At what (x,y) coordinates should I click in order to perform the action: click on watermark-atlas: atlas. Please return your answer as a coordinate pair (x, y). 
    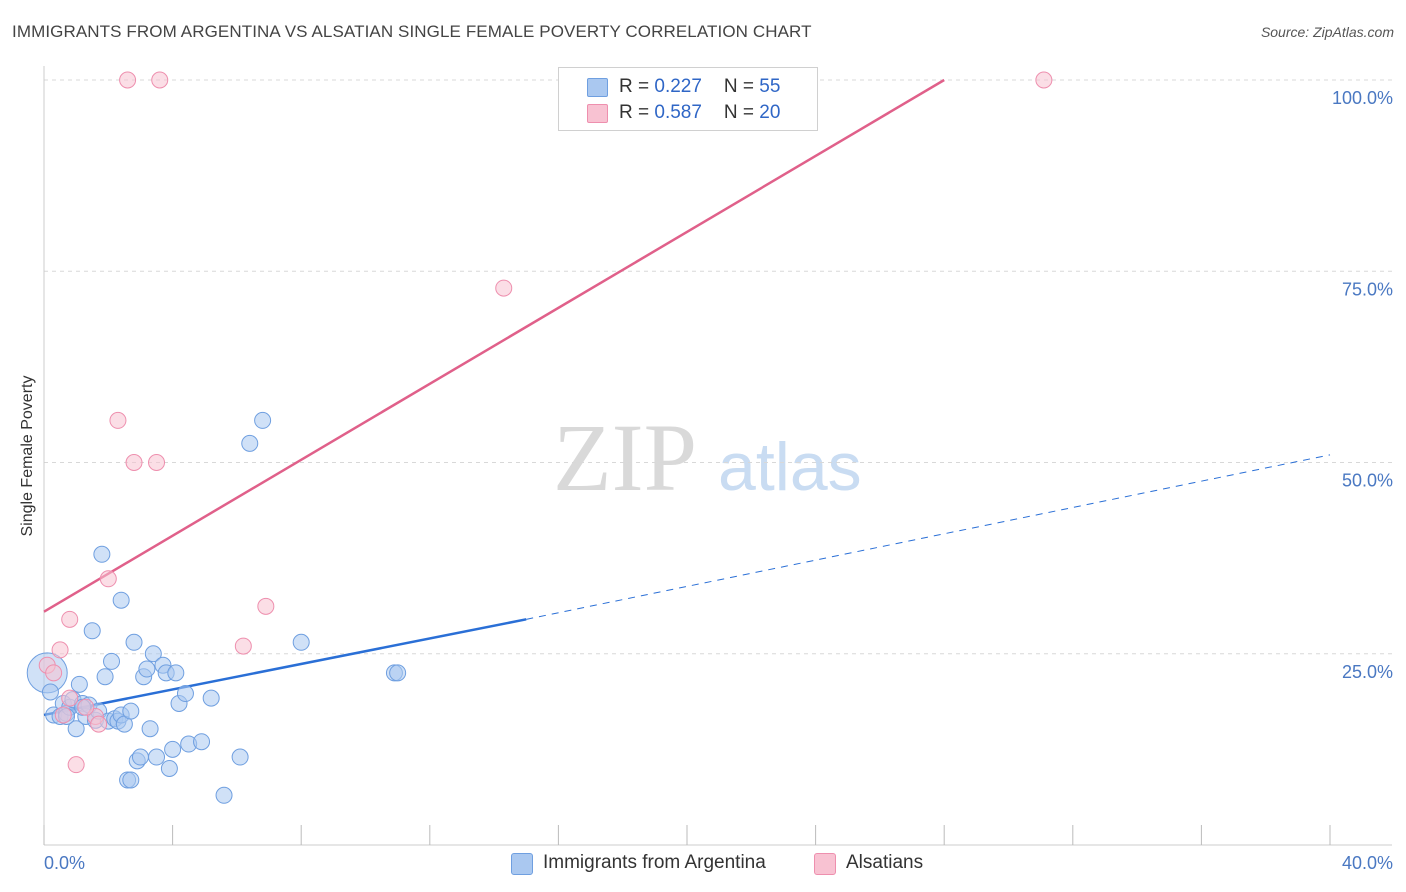
    Looking at the image, I should click on (790, 467).